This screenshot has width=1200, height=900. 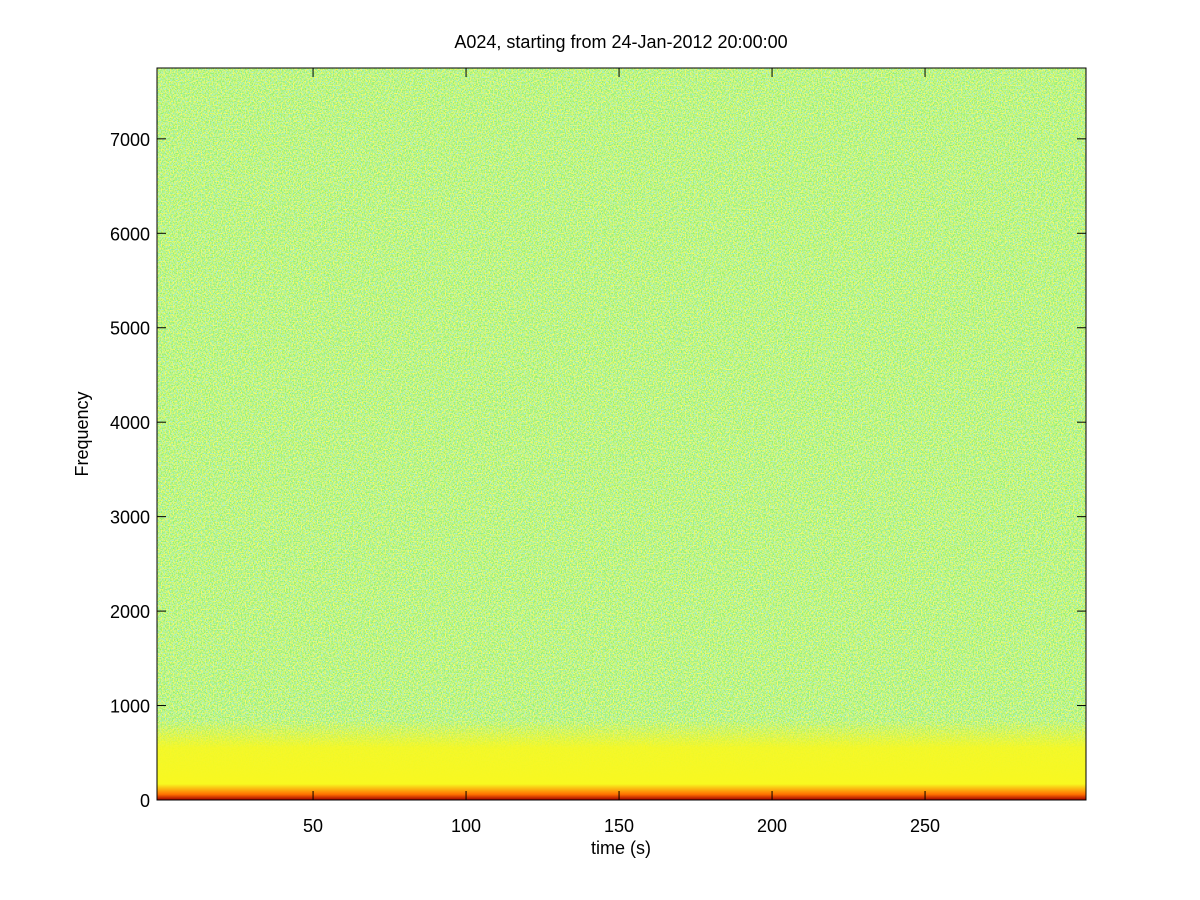 What do you see at coordinates (130, 423) in the screenshot?
I see `y-tick-label: 4000` at bounding box center [130, 423].